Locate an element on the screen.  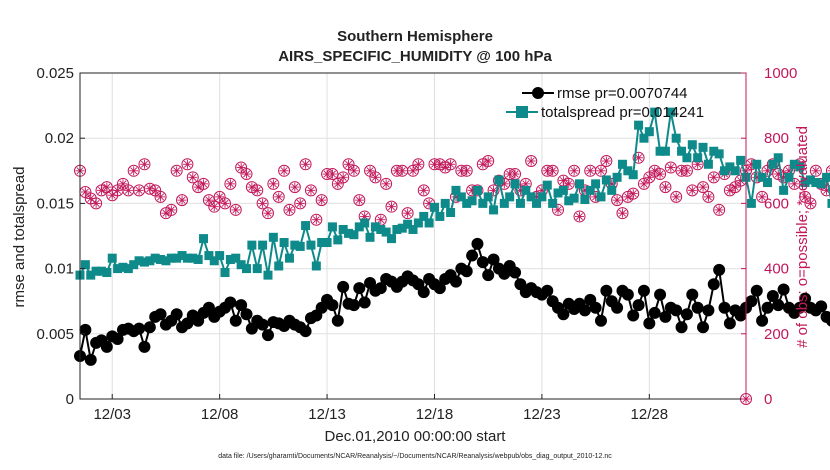
y-tick-label-right: 200 is located at coordinates (776, 334).